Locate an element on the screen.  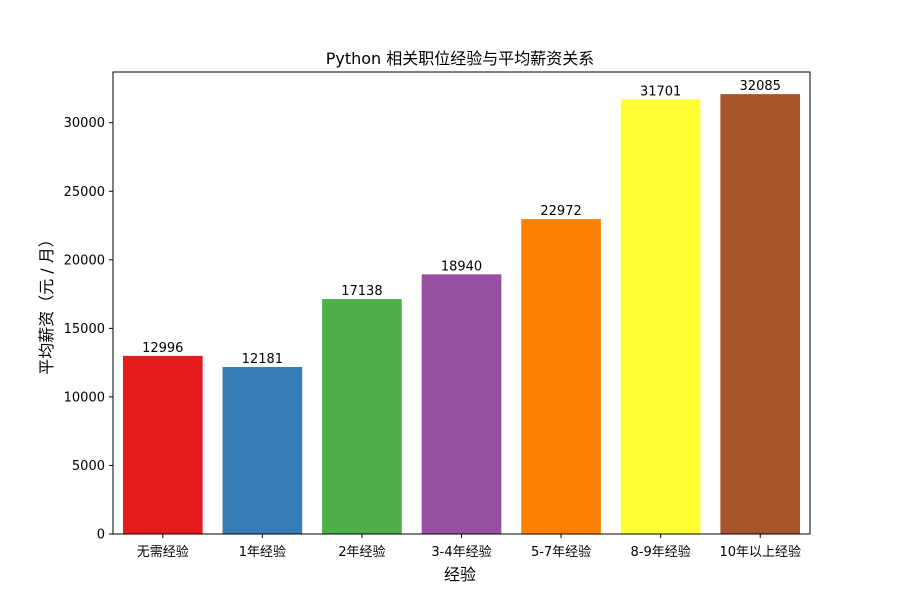
x-axis-label: 经验 is located at coordinates (460, 574).